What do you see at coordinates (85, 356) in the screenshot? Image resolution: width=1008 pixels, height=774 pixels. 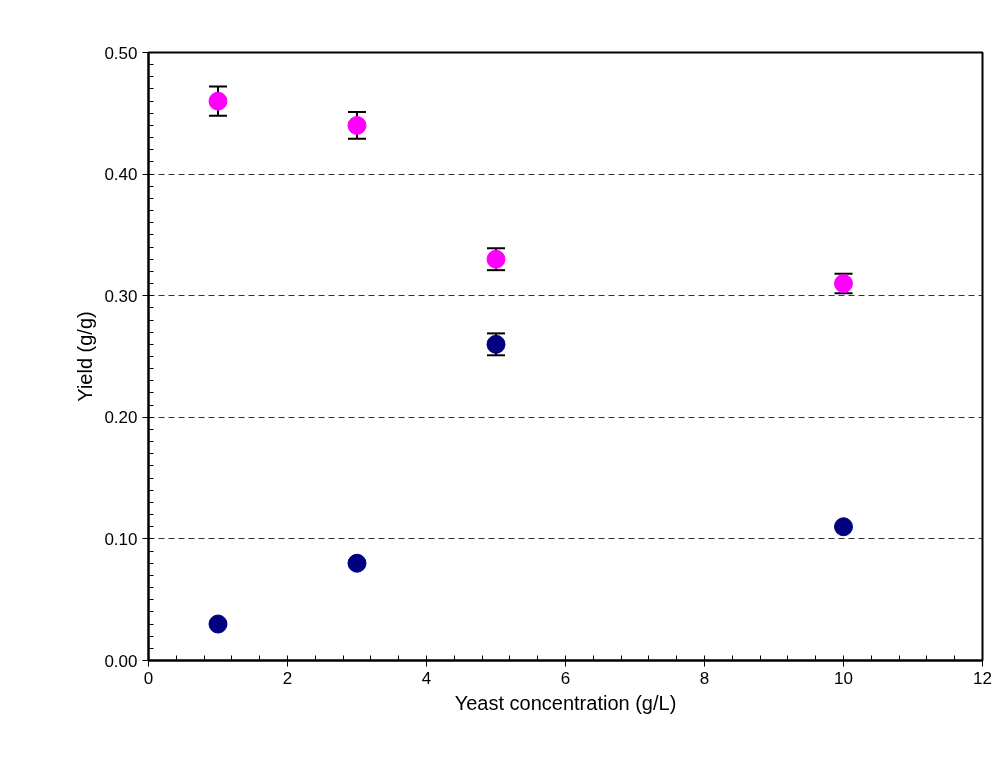 I see `y-axis-title: Yield (g/g)` at bounding box center [85, 356].